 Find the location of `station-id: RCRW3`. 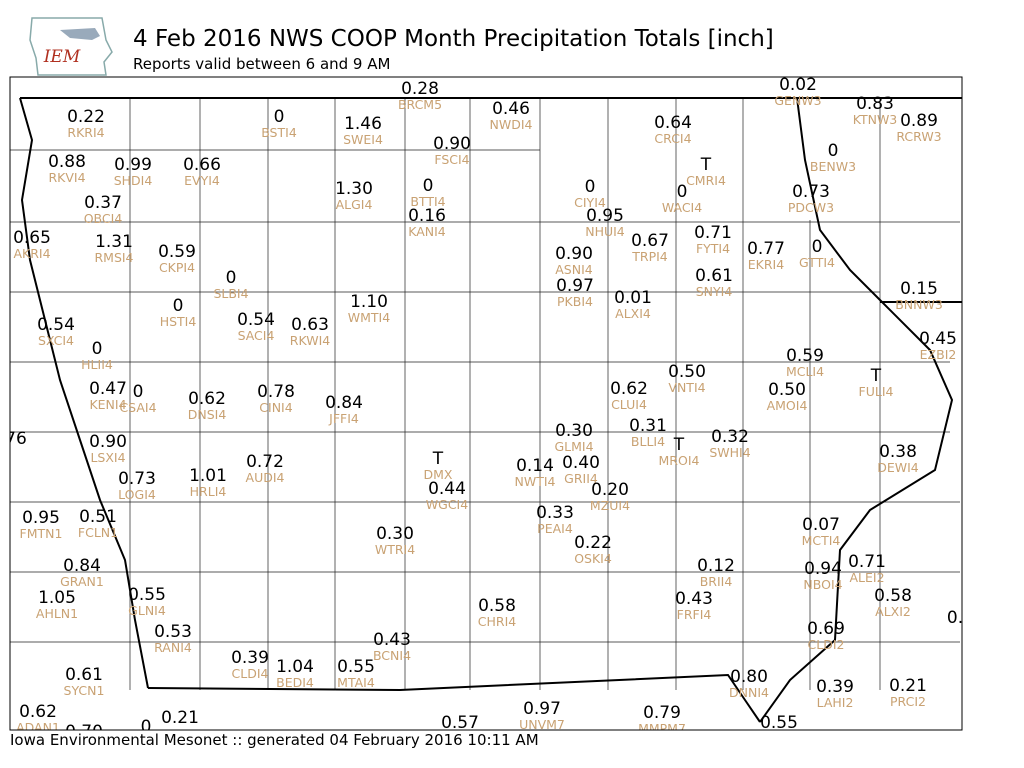

station-id: RCRW3 is located at coordinates (918, 136).